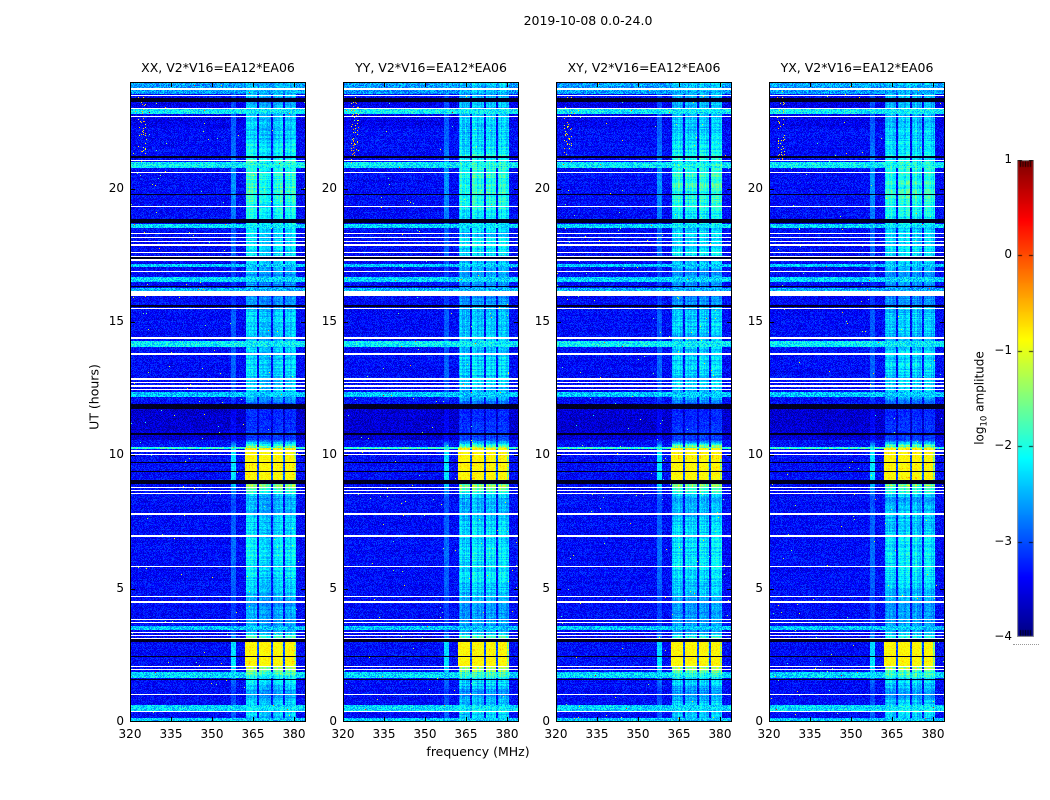 The width and height of the screenshot is (1050, 800). What do you see at coordinates (1025, 398) in the screenshot?
I see `colorbar` at bounding box center [1025, 398].